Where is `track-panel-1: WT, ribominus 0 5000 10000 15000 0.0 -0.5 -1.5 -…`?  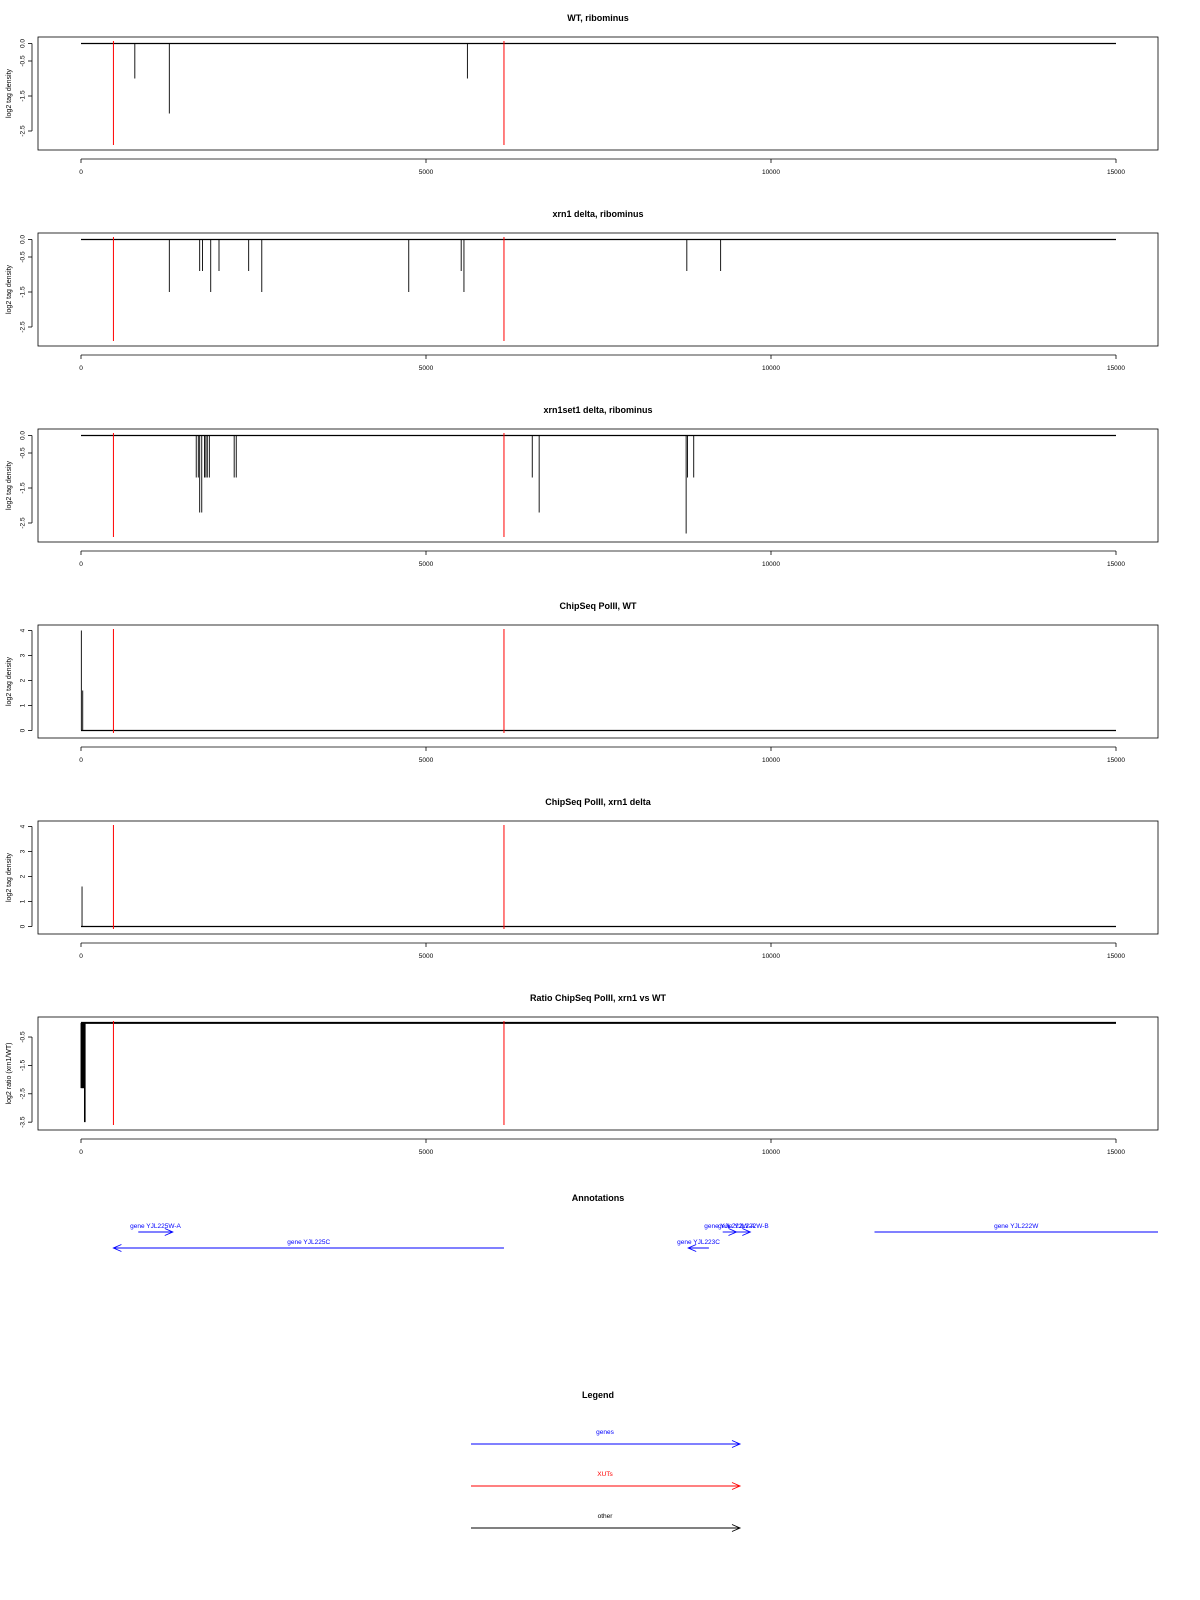
track-panel-1: WT, ribominus 0 5000 10000 15000 0.0 -0.5 -1.5 -… is located at coordinates (582, 94).